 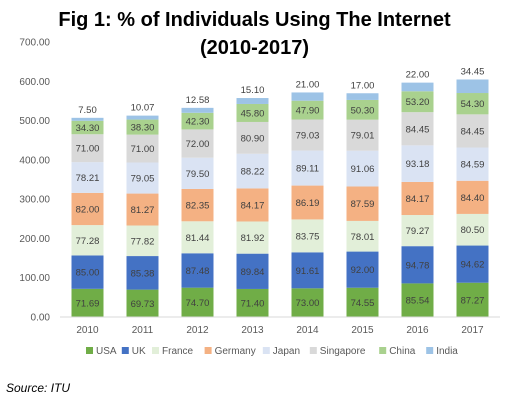 I want to click on data-label-india-2014: 21.00, so click(x=308, y=84).